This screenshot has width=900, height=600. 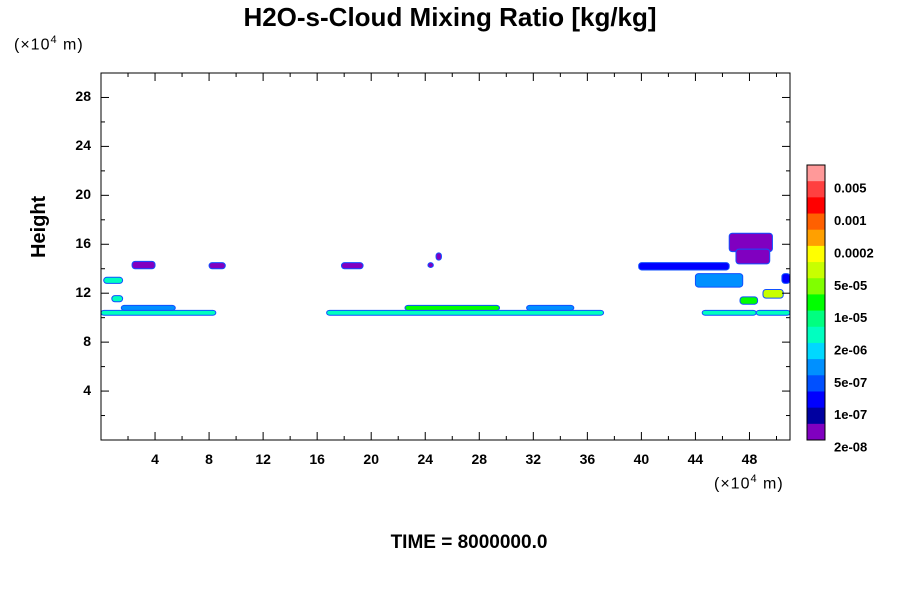 I want to click on colorbar-label: 2e-08, so click(x=850, y=447).